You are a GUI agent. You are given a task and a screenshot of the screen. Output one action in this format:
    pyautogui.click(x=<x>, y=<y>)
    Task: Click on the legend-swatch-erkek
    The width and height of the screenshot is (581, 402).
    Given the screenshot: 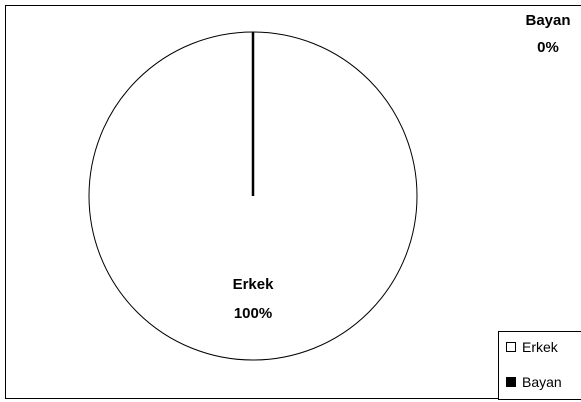 What is the action you would take?
    pyautogui.click(x=511, y=347)
    